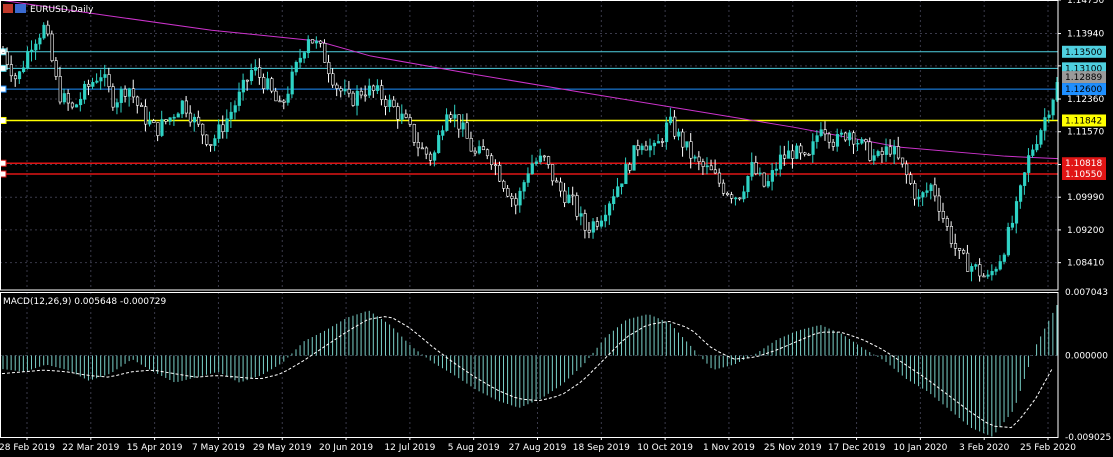 Image resolution: width=1113 pixels, height=457 pixels. I want to click on x-tick-label: 20 Jun 2019, so click(346, 448).